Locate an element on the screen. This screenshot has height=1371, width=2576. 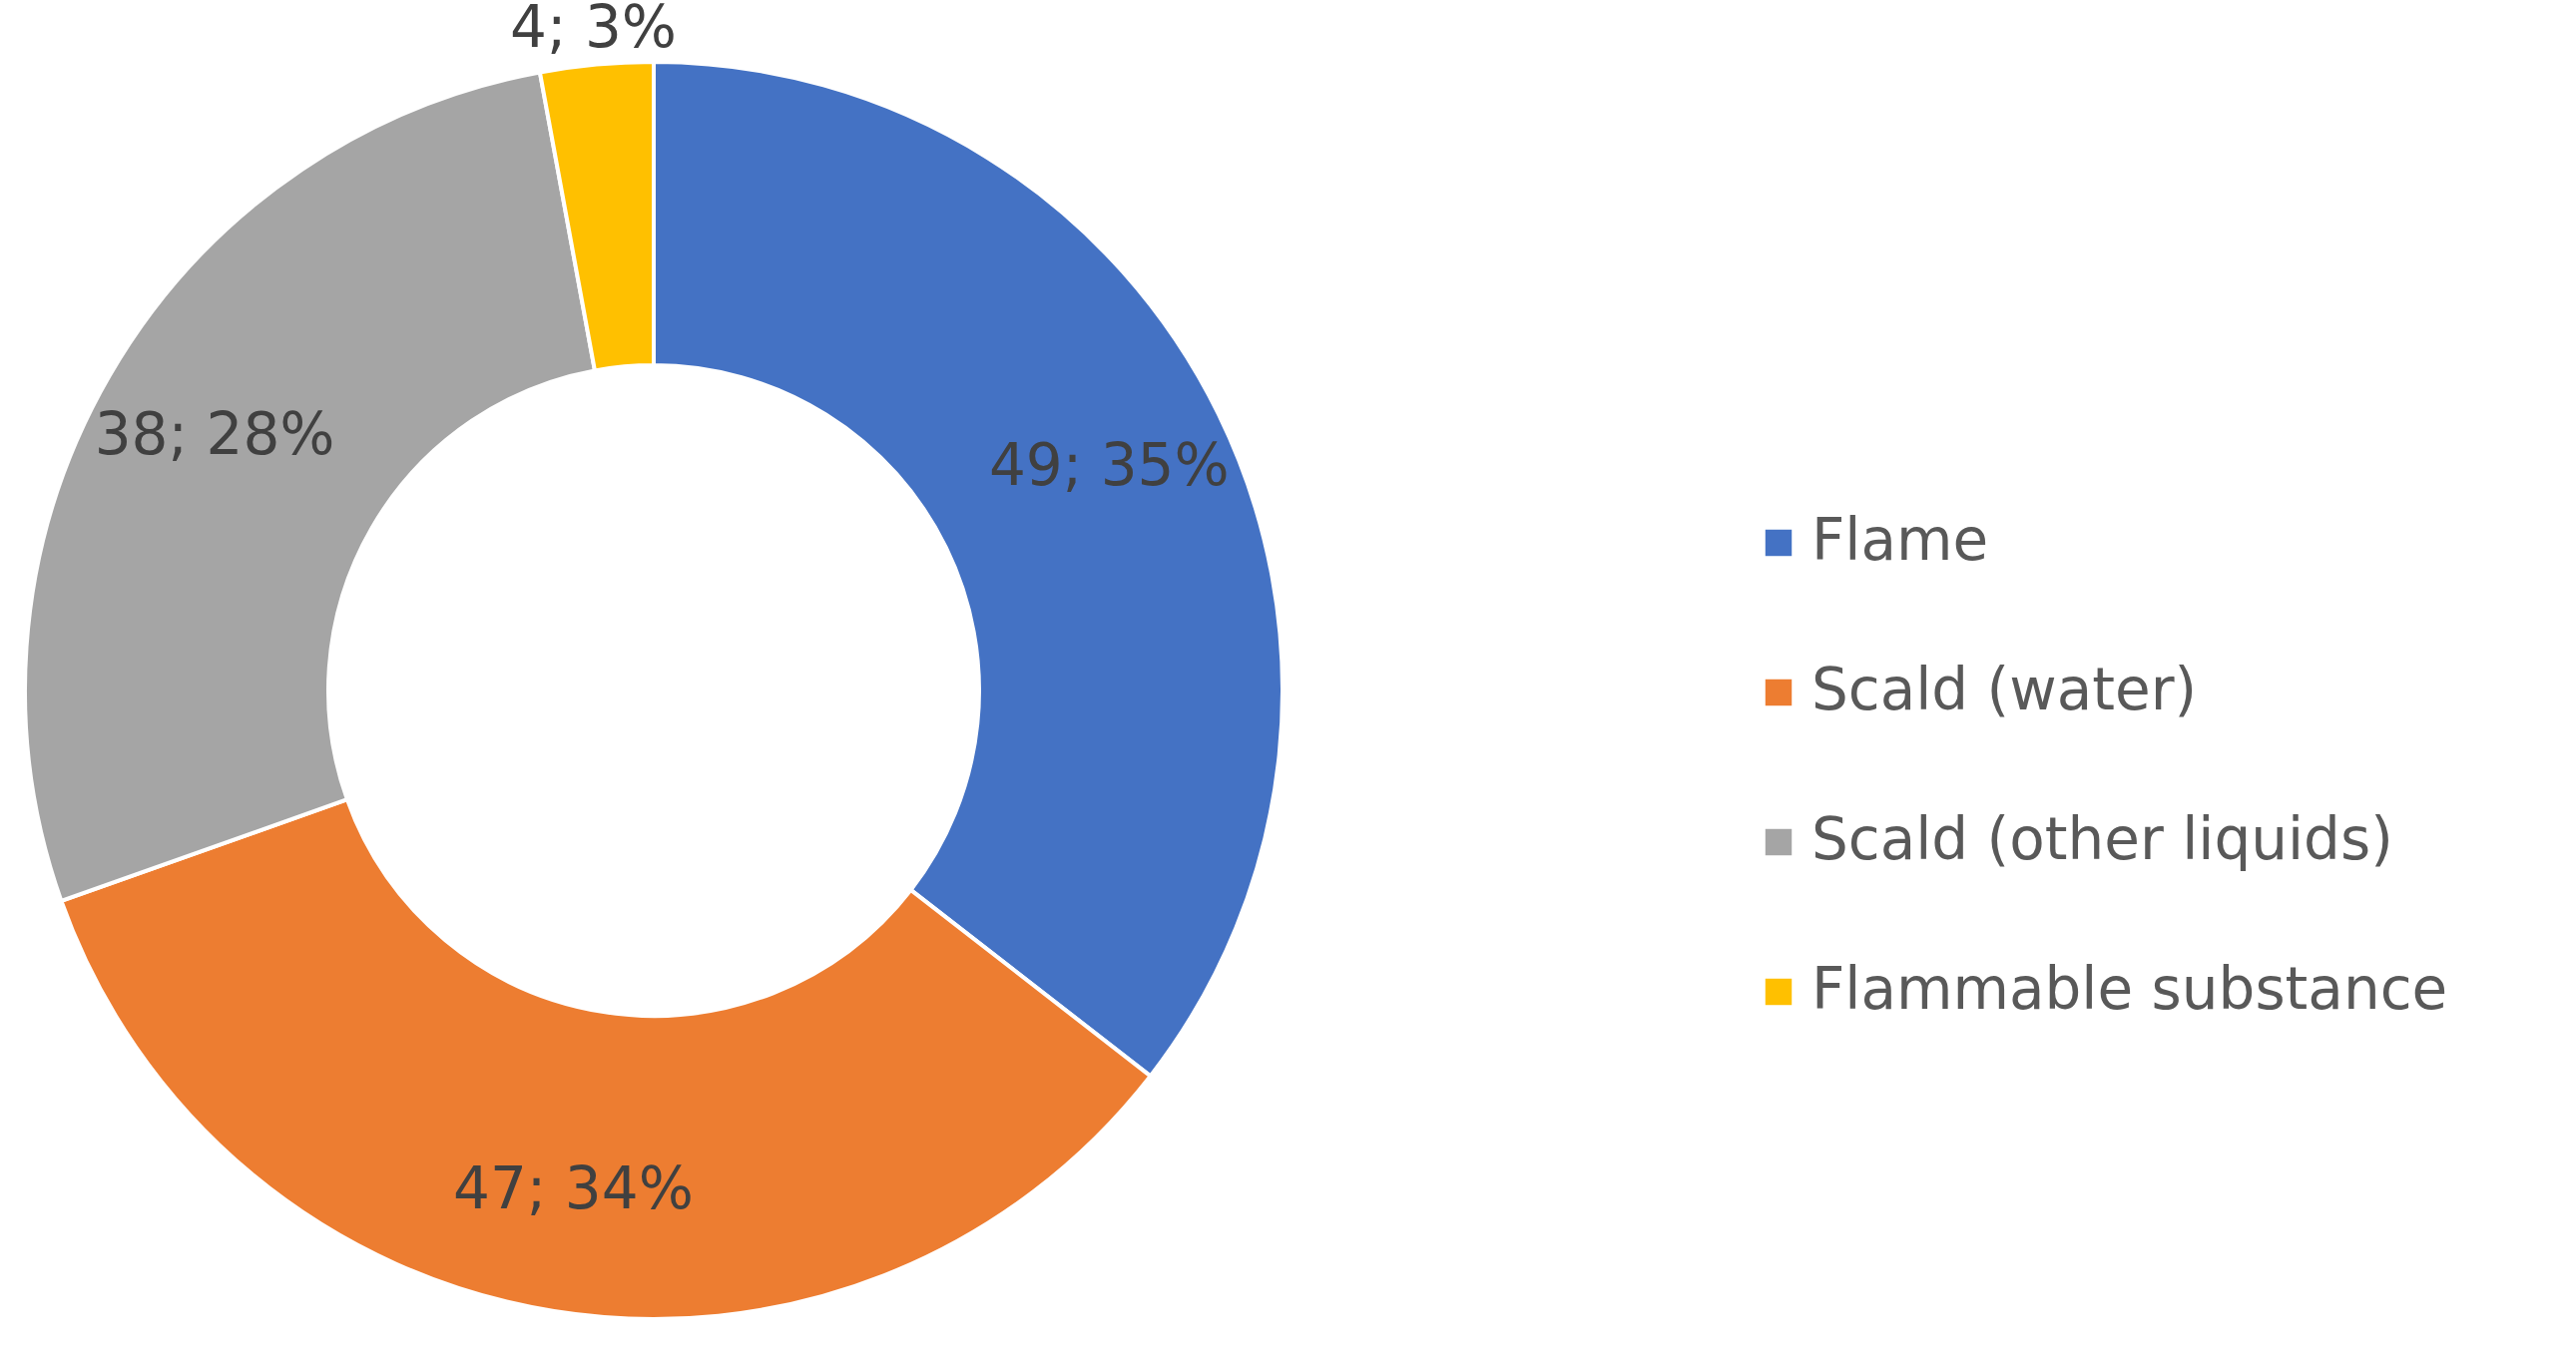
data-label: 47; 34% is located at coordinates (573, 1187).